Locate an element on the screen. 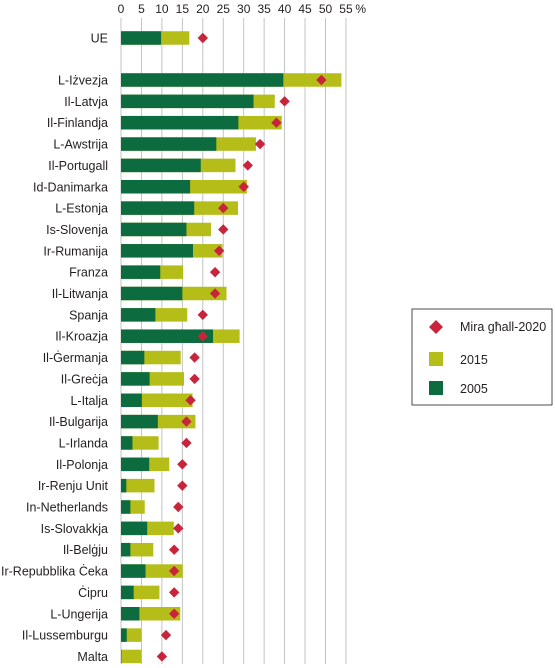 Image resolution: width=555 pixels, height=668 pixels. category-label: L-Awstrija is located at coordinates (80, 145).